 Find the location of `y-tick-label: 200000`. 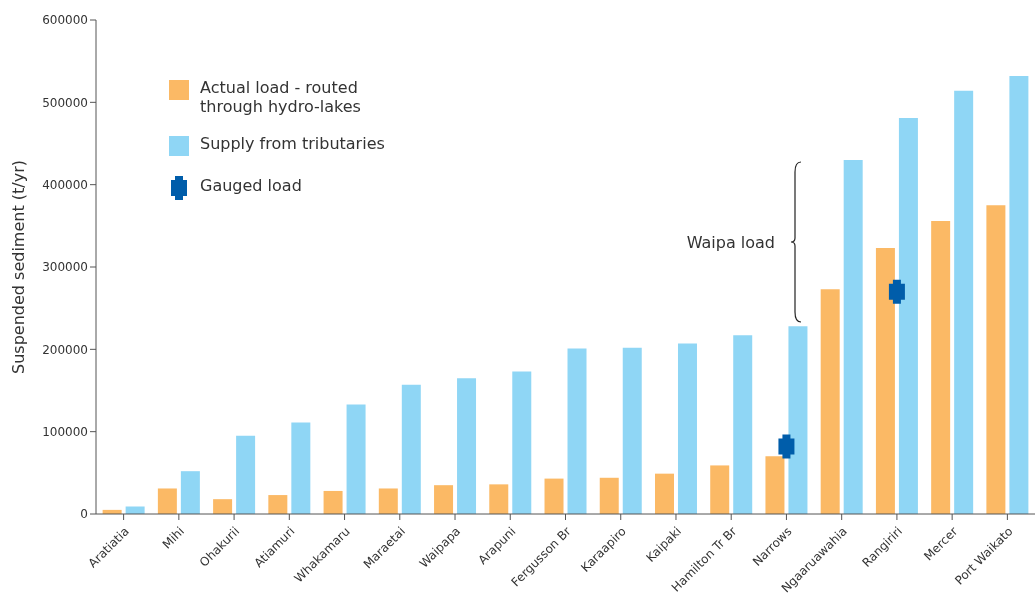

y-tick-label: 200000 is located at coordinates (65, 349).